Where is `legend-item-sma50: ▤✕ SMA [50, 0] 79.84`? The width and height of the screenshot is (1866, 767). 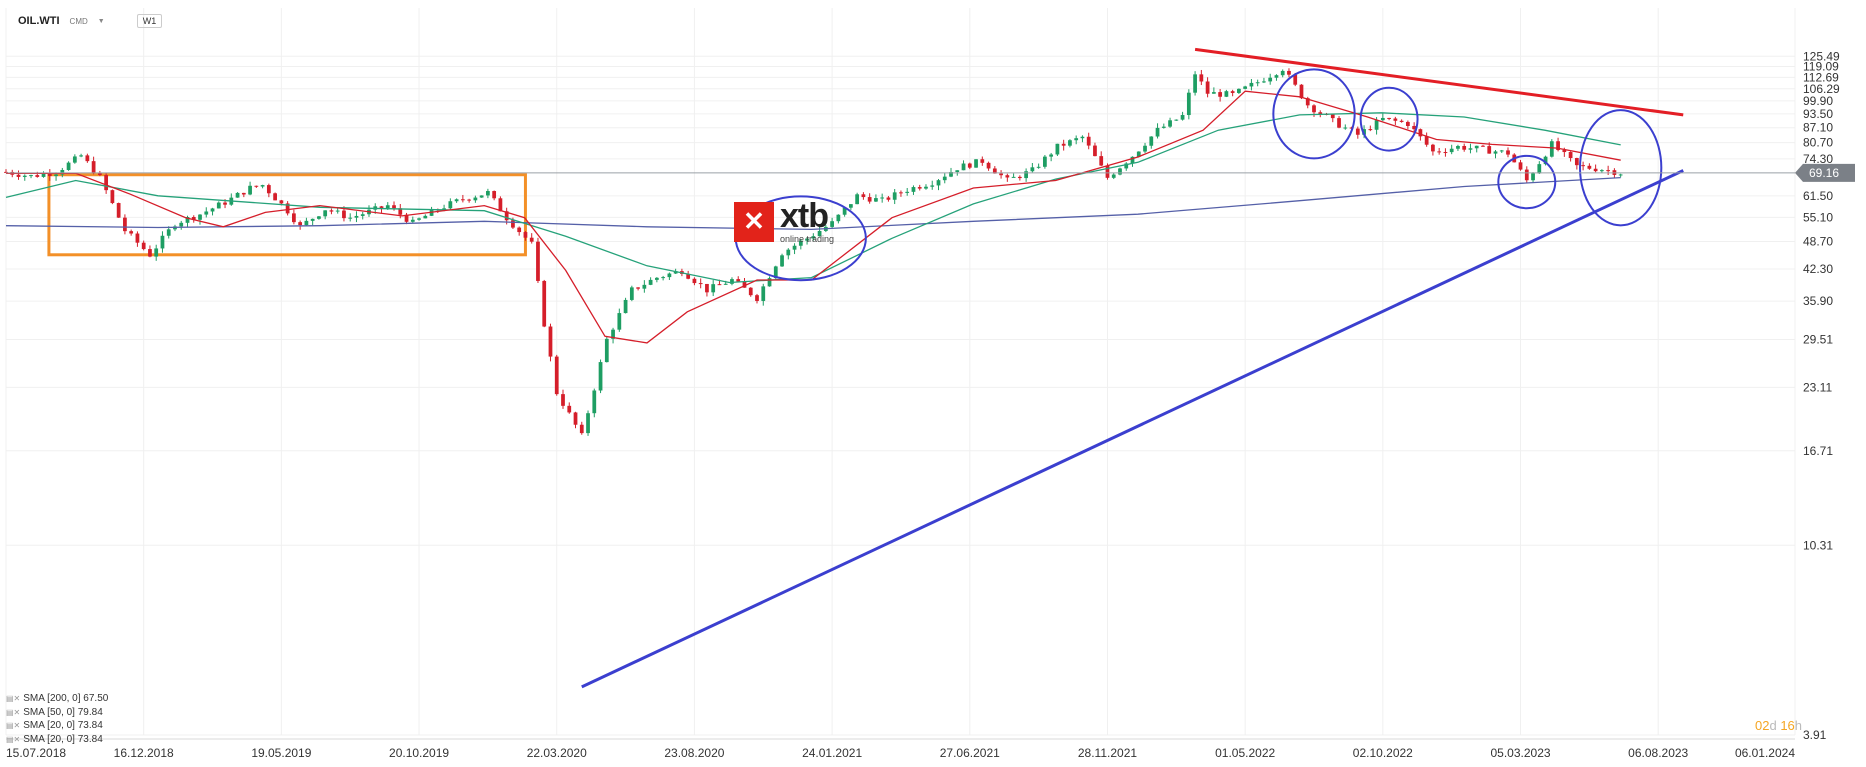 legend-item-sma50: ▤✕ SMA [50, 0] 79.84 is located at coordinates (57, 713).